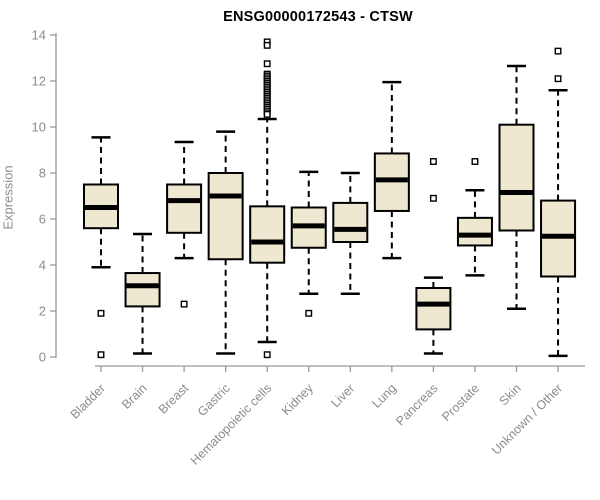 The image size is (600, 500). What do you see at coordinates (88, 401) in the screenshot?
I see `x-category-label-bladder: Bladder` at bounding box center [88, 401].